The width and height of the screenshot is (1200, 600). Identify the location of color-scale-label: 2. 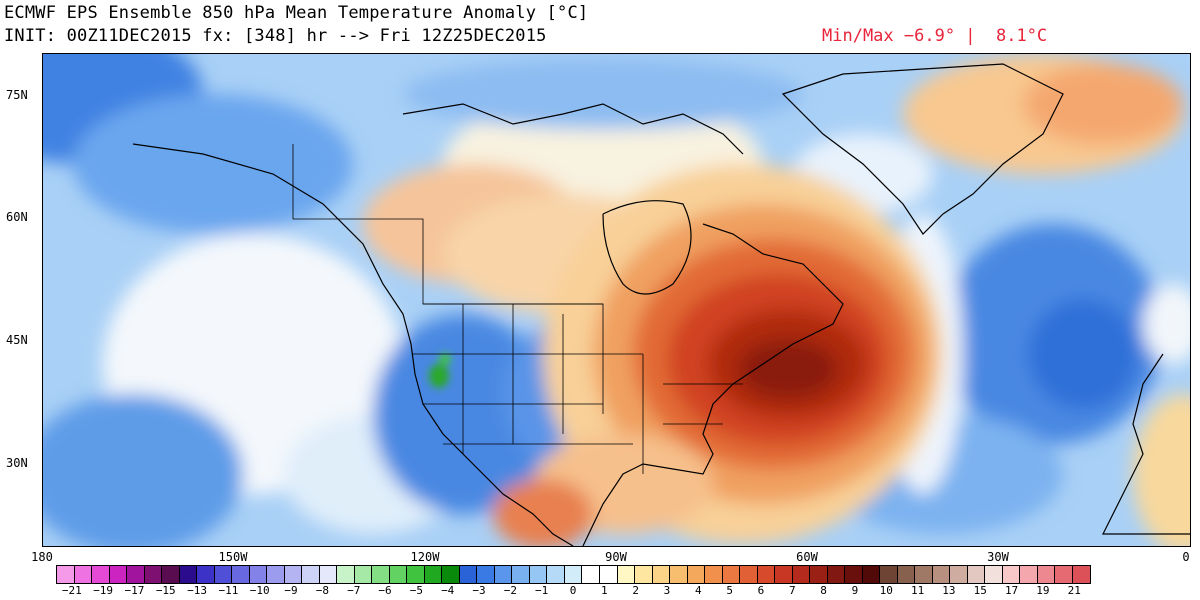
(635, 590).